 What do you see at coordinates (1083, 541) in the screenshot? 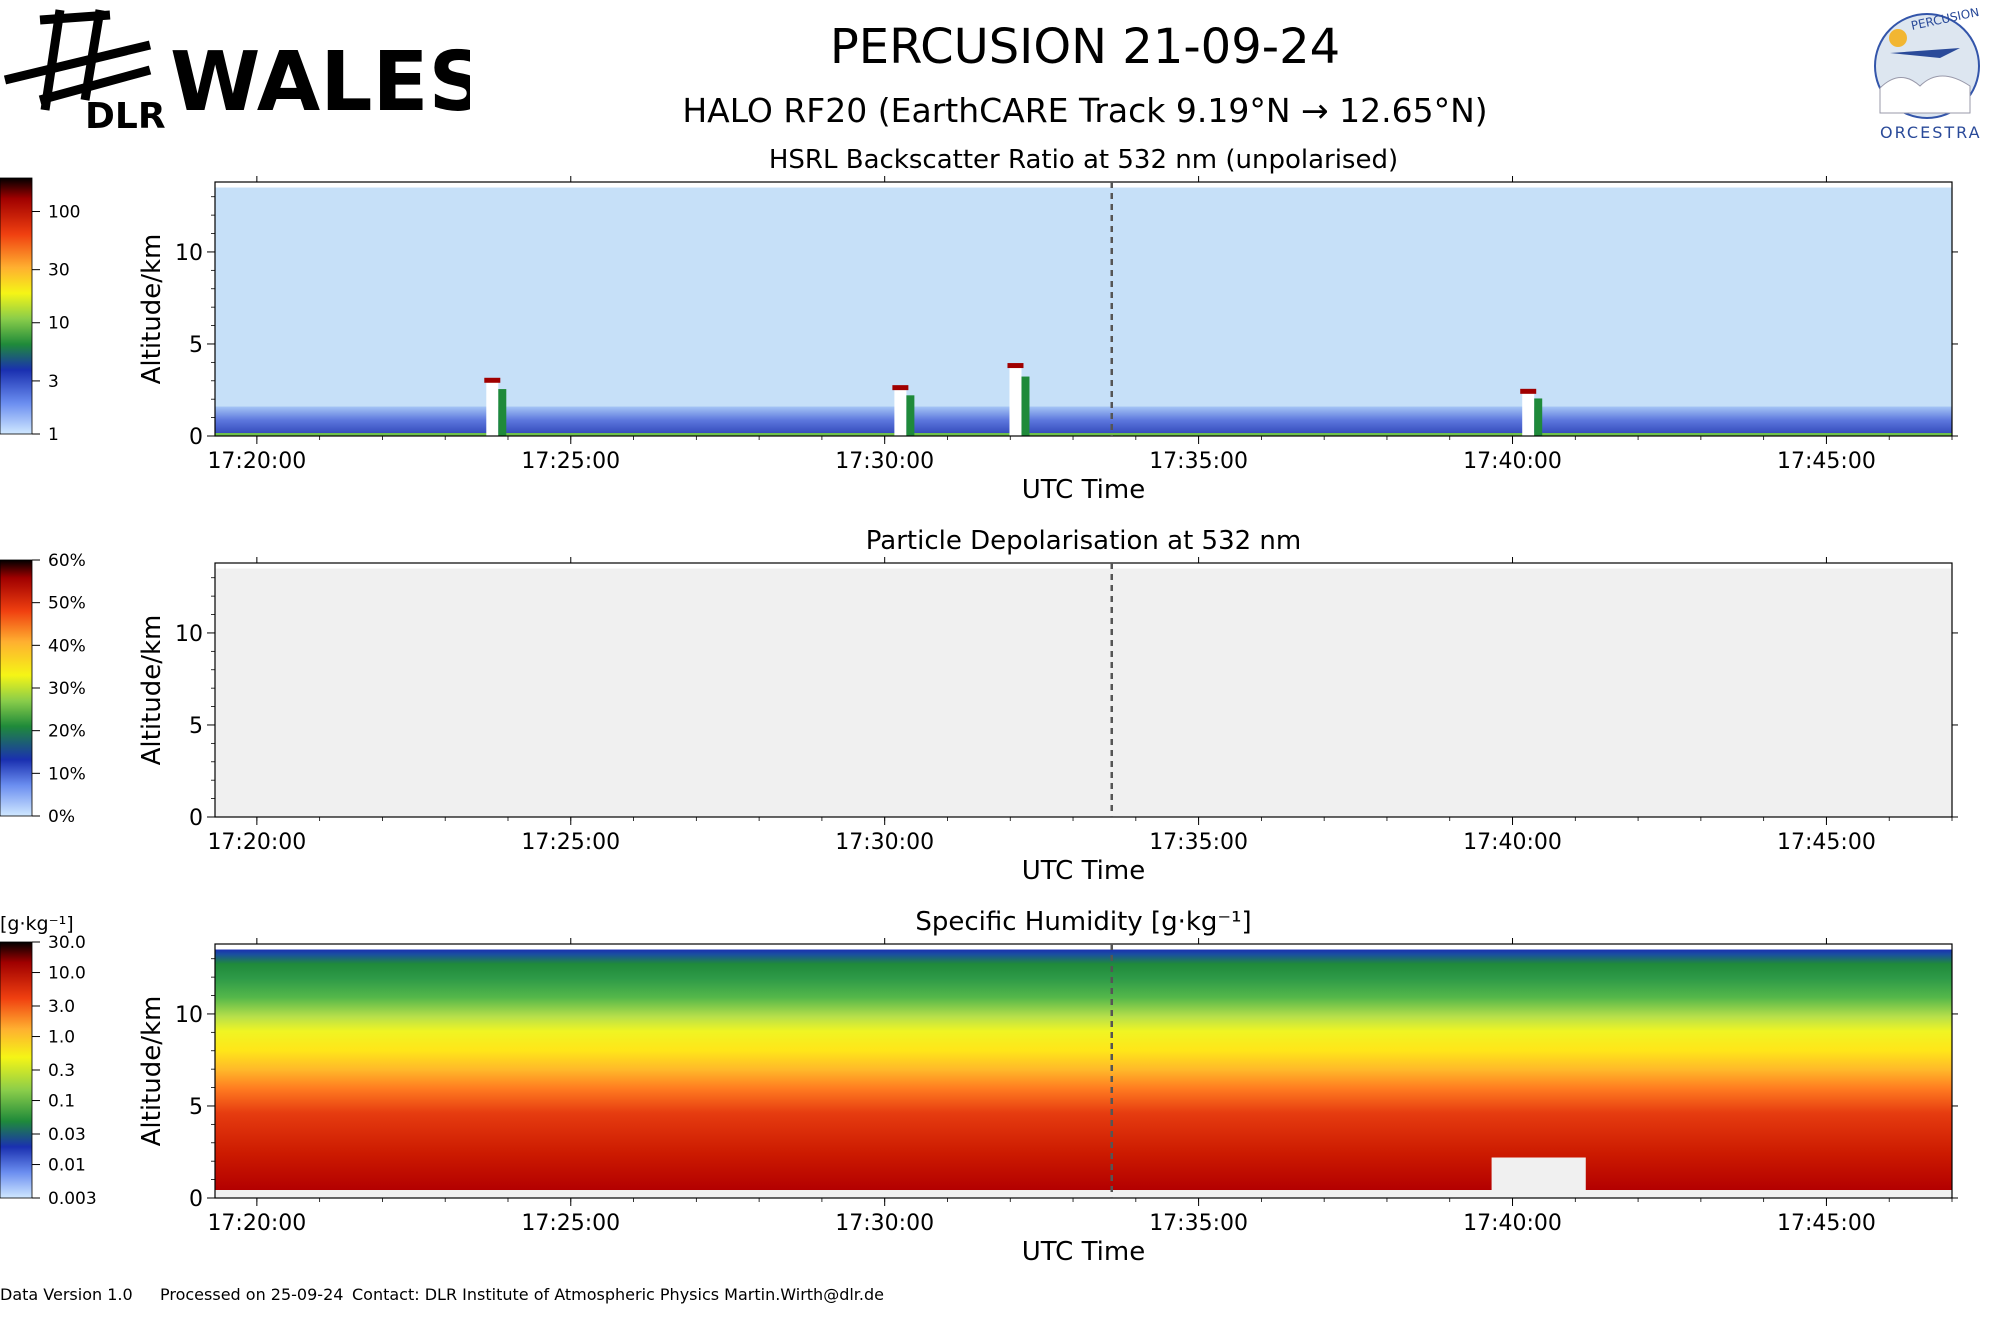
I see `chart-title: Particle Depolarisation at 532 nm` at bounding box center [1083, 541].